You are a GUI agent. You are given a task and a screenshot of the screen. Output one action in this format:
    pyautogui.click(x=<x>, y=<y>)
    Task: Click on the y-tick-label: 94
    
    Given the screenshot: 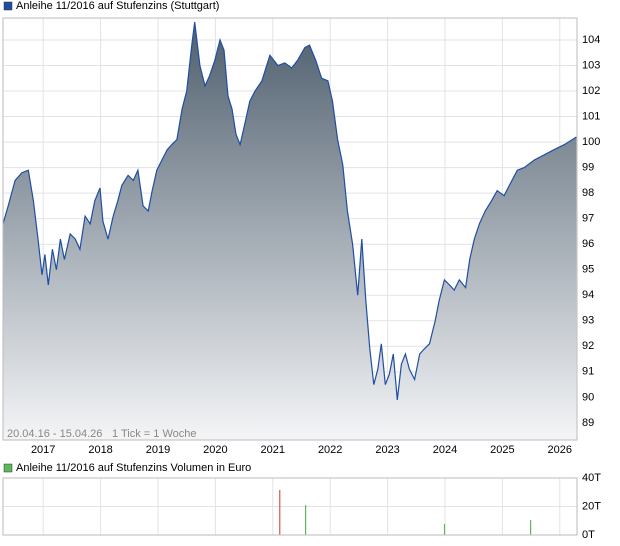 What is the action you would take?
    pyautogui.click(x=588, y=295)
    